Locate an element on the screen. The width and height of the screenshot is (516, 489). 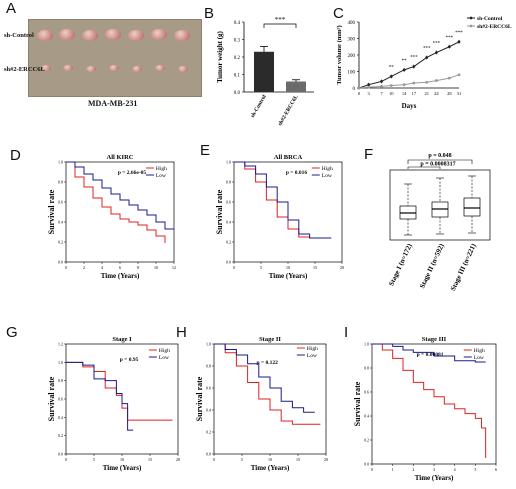
panel-label-c: C is located at coordinates (338, 13).